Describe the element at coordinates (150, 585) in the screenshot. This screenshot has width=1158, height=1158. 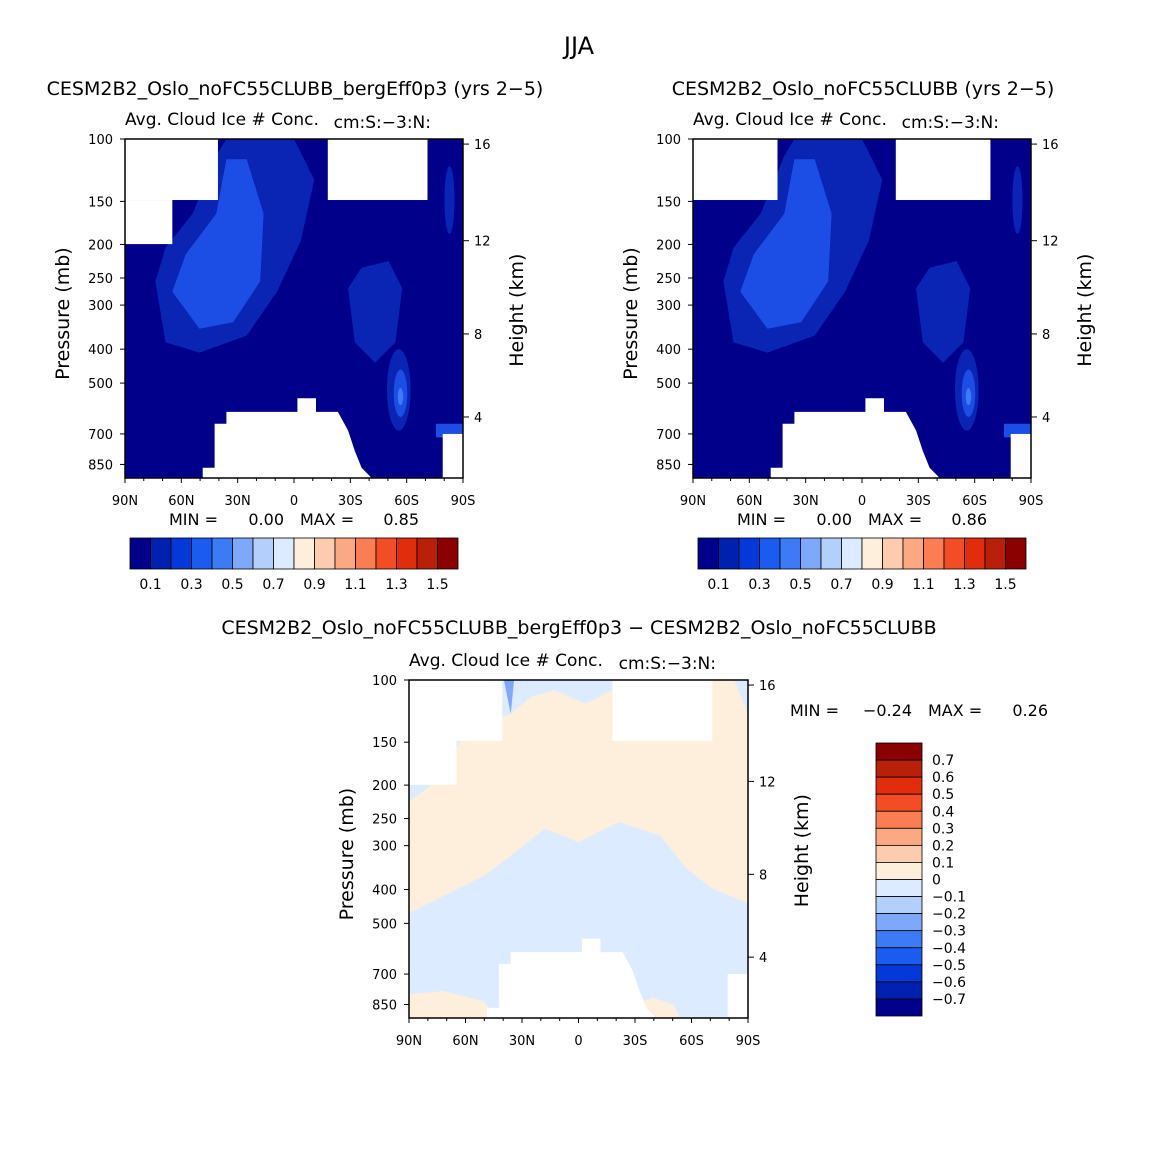
I see `panel1-colorbar-label: 0.1` at that location.